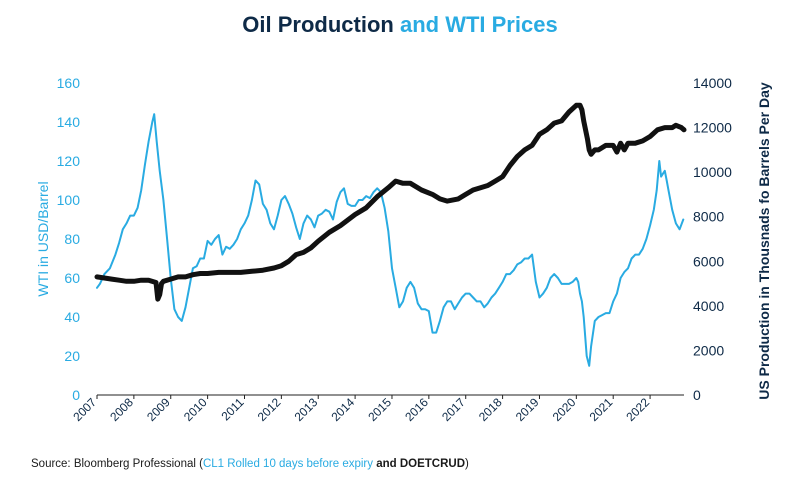 This screenshot has height=483, width=800. I want to click on y-left-tick-label: 80, so click(72, 239).